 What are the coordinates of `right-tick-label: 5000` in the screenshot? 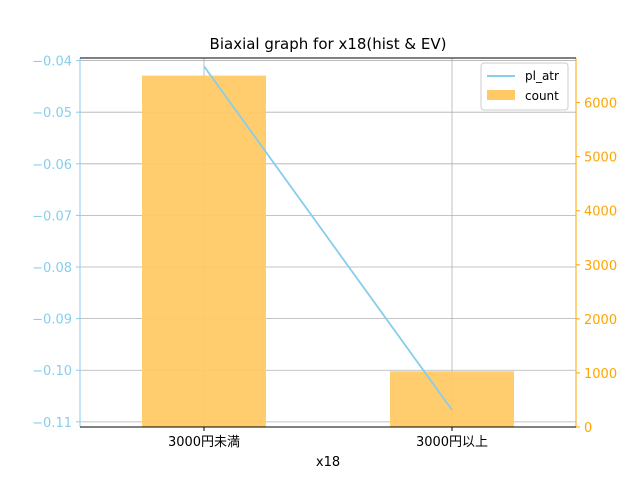 It's located at (600, 158).